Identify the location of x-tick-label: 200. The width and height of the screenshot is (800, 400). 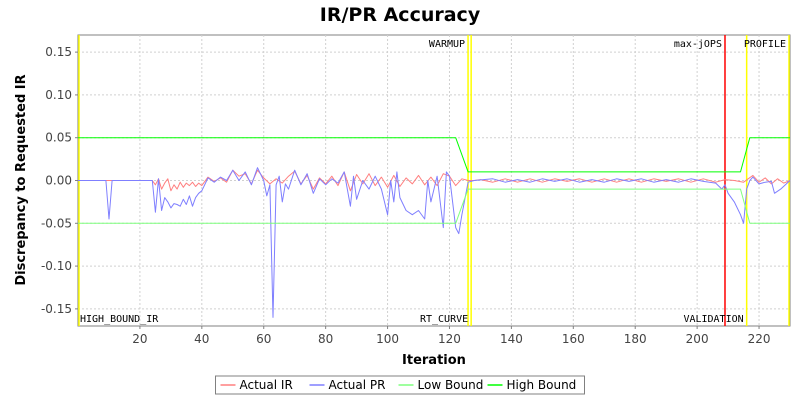
(697, 339).